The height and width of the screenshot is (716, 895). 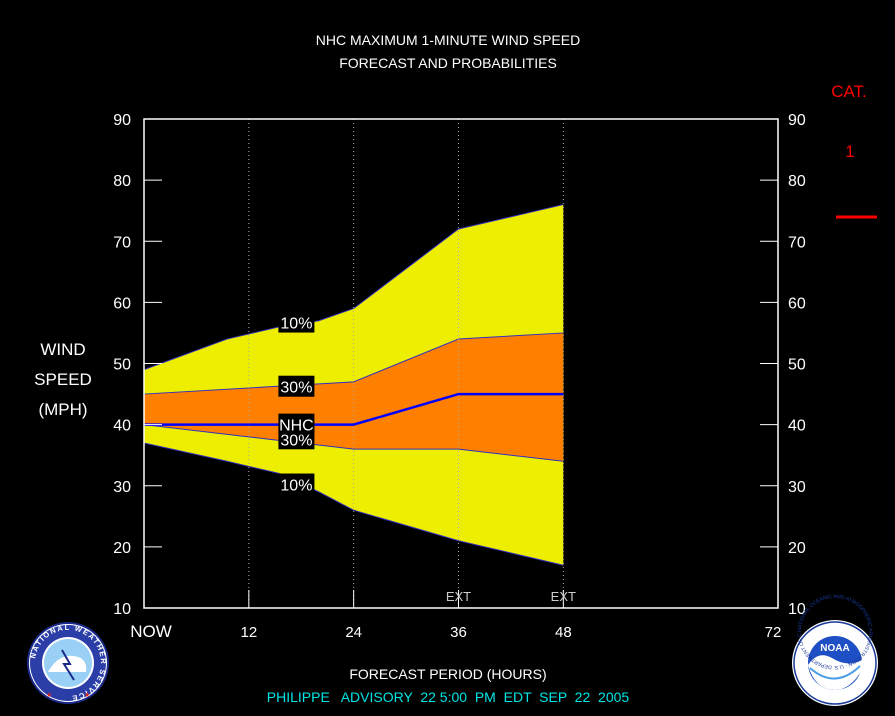 I want to click on y-axis-label-line1: WIND, so click(x=62, y=349).